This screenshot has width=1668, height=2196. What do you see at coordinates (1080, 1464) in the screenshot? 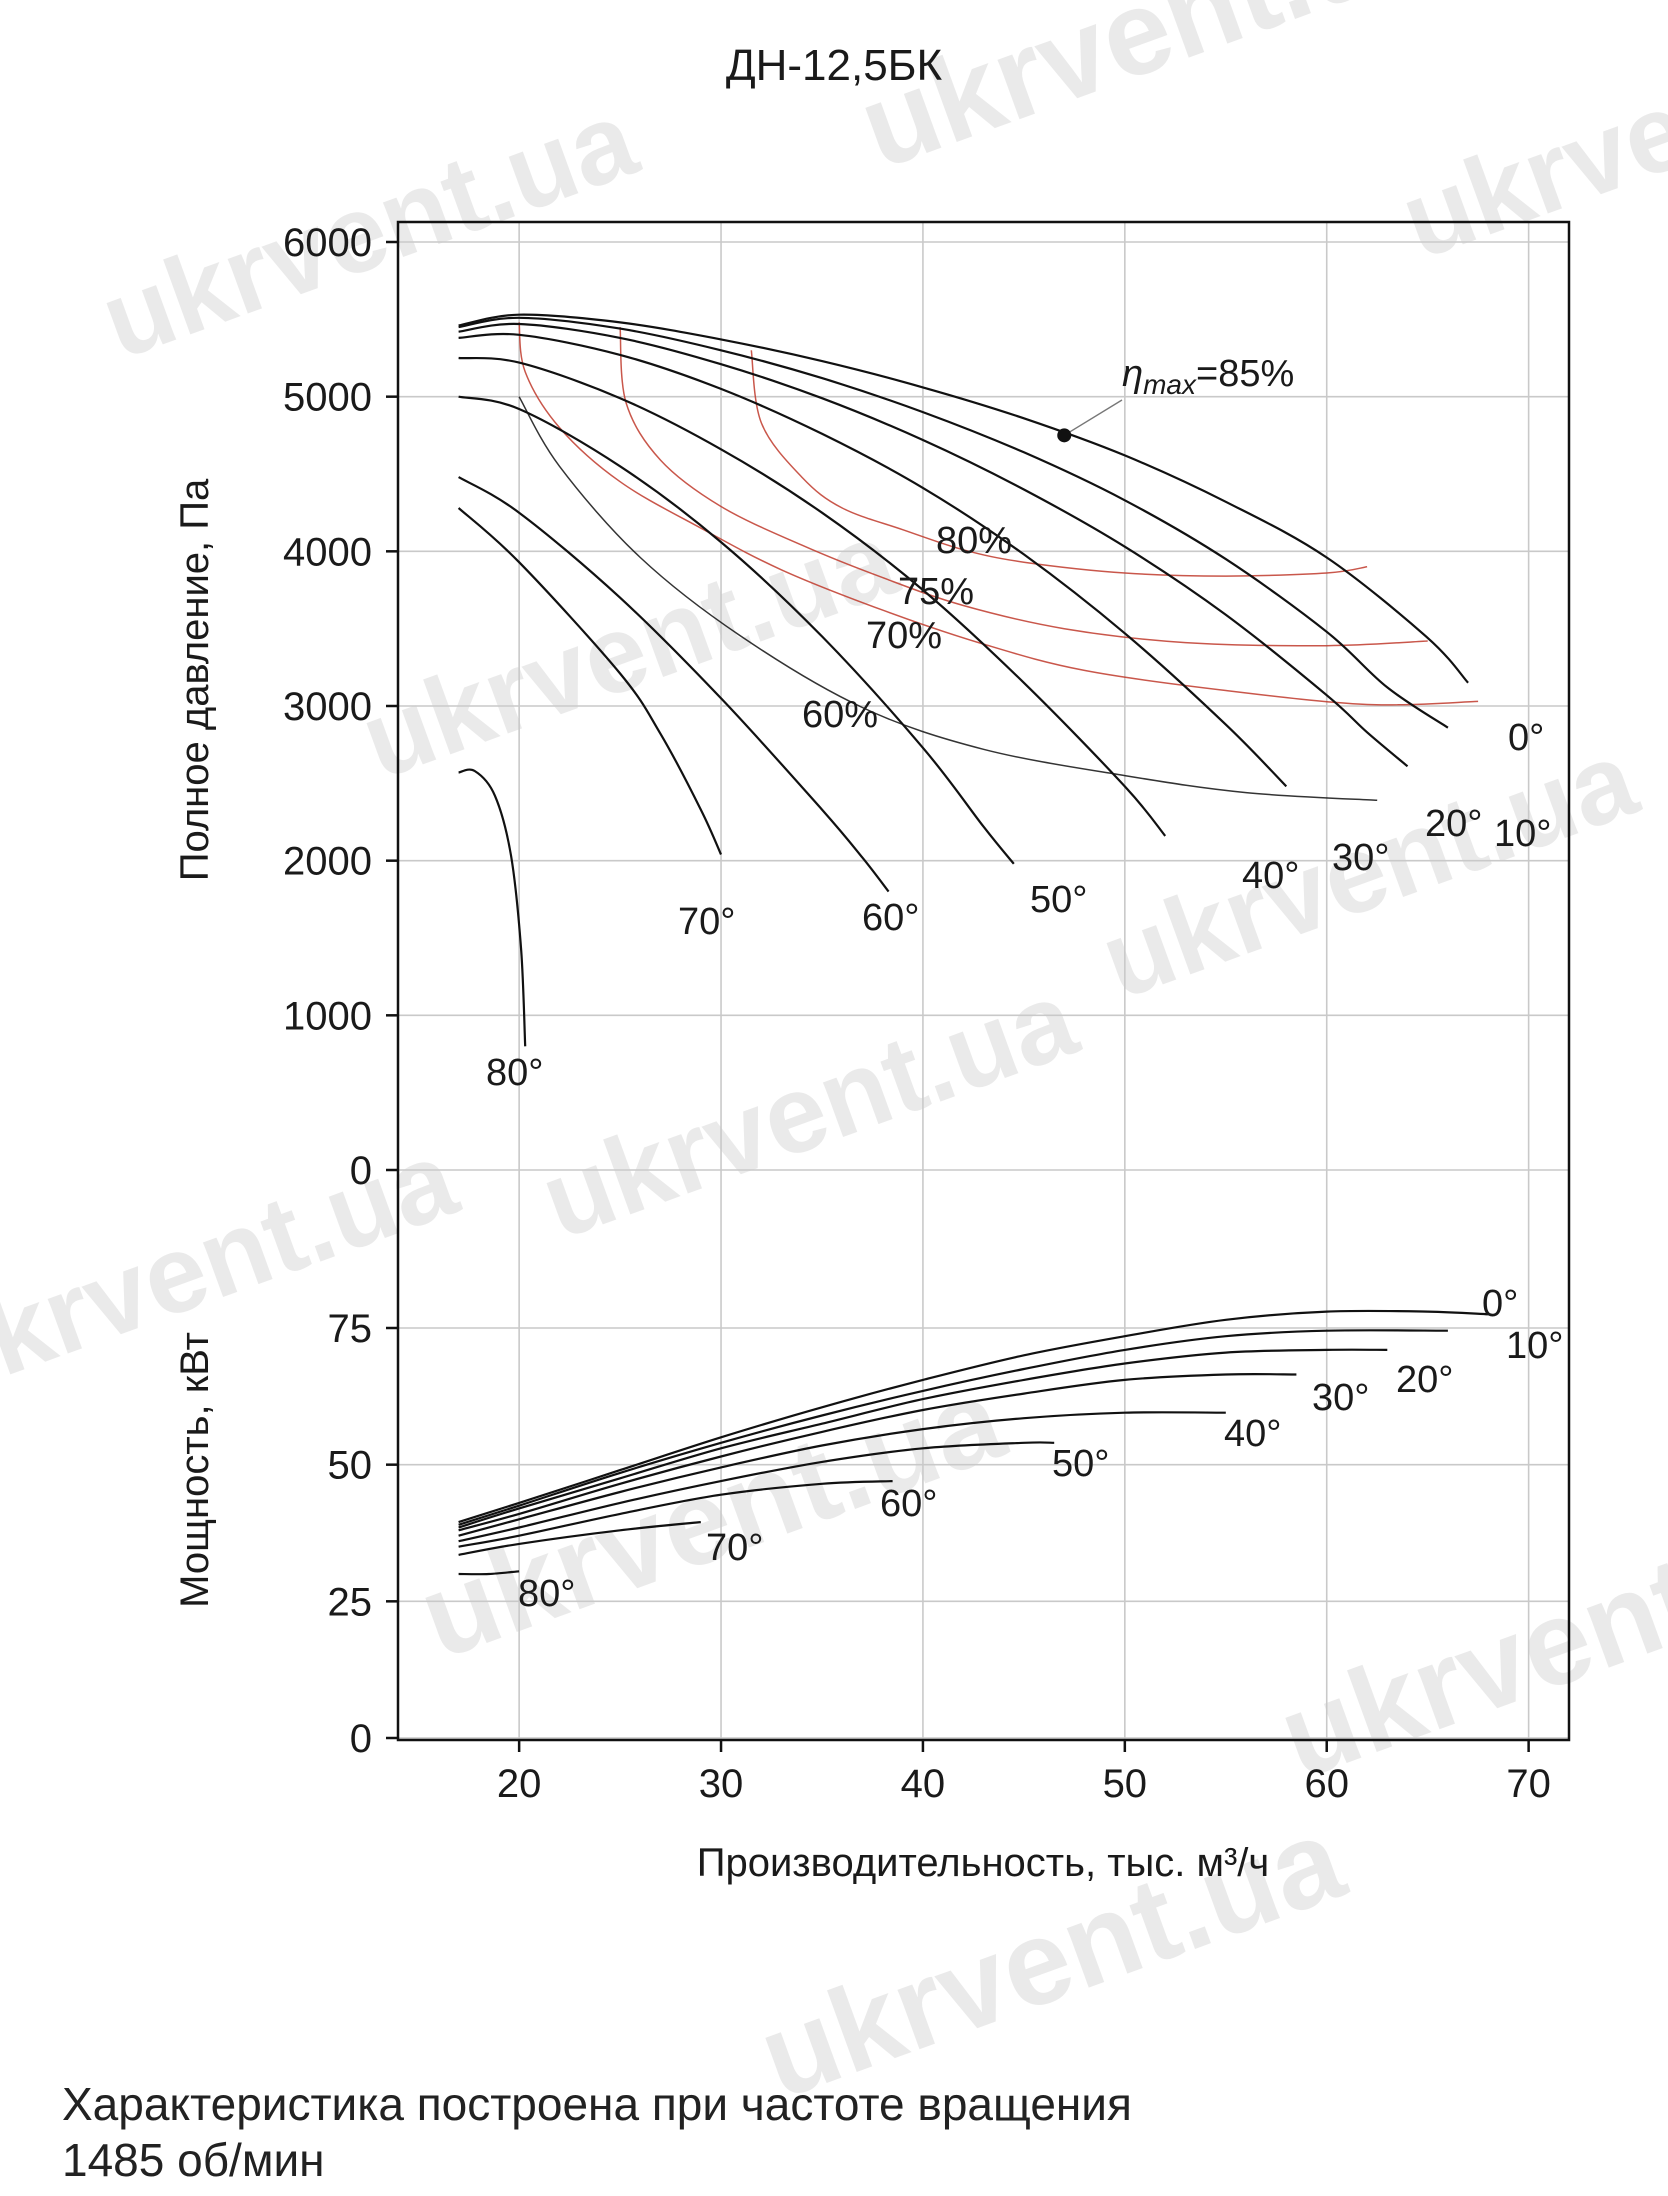
I see `power-curve-label-50: 50°` at bounding box center [1080, 1464].